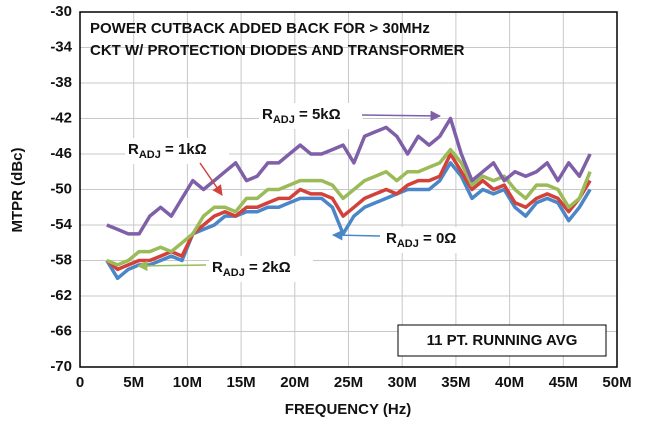 The width and height of the screenshot is (649, 424). Describe the element at coordinates (17, 190) in the screenshot. I see `y-axis-label: MTPR (dBc)` at that location.